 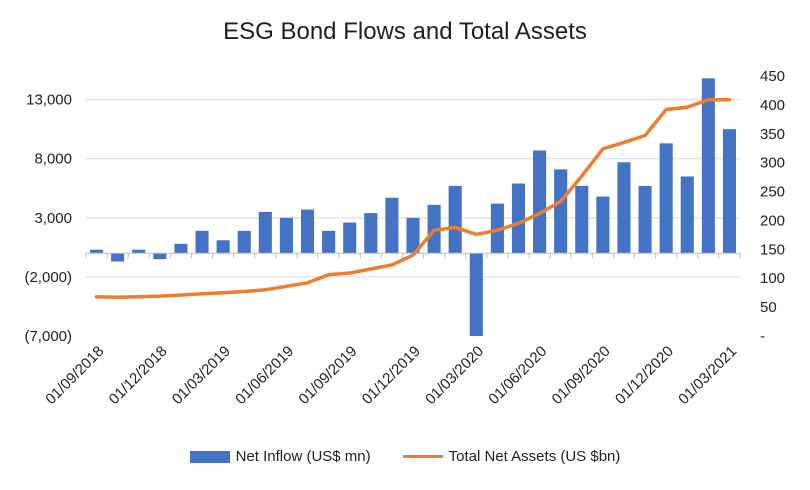 I want to click on right-axis-tick-label: 350, so click(x=772, y=134).